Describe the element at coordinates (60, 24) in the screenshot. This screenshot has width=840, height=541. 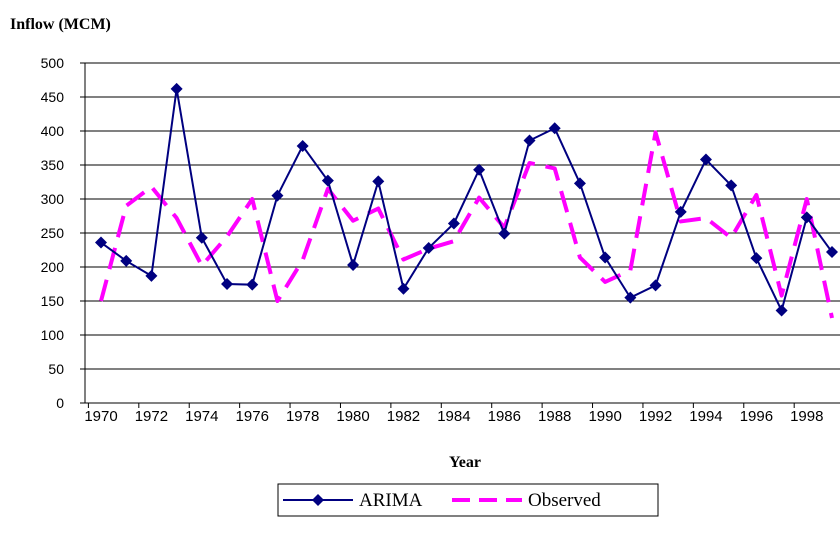
I see `y-axis-title: Inflow (MCM)` at that location.